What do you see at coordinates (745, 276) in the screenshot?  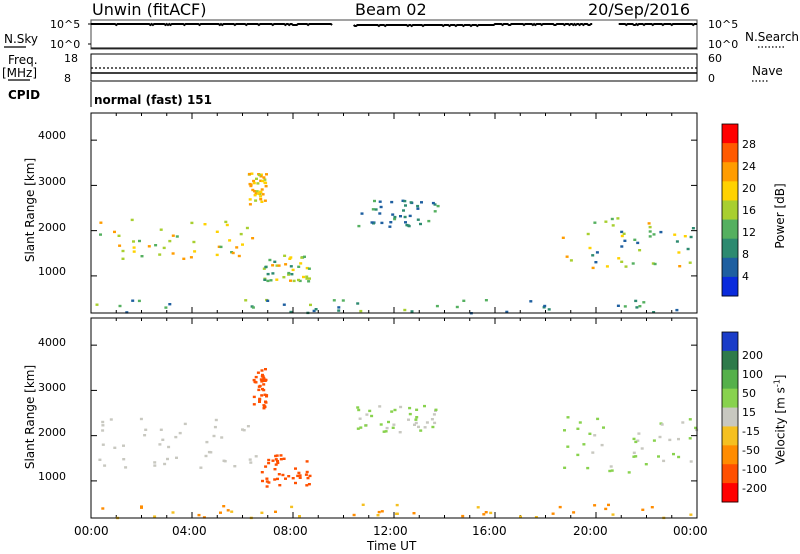 I see `power-cb-tick-4: 4` at bounding box center [745, 276].